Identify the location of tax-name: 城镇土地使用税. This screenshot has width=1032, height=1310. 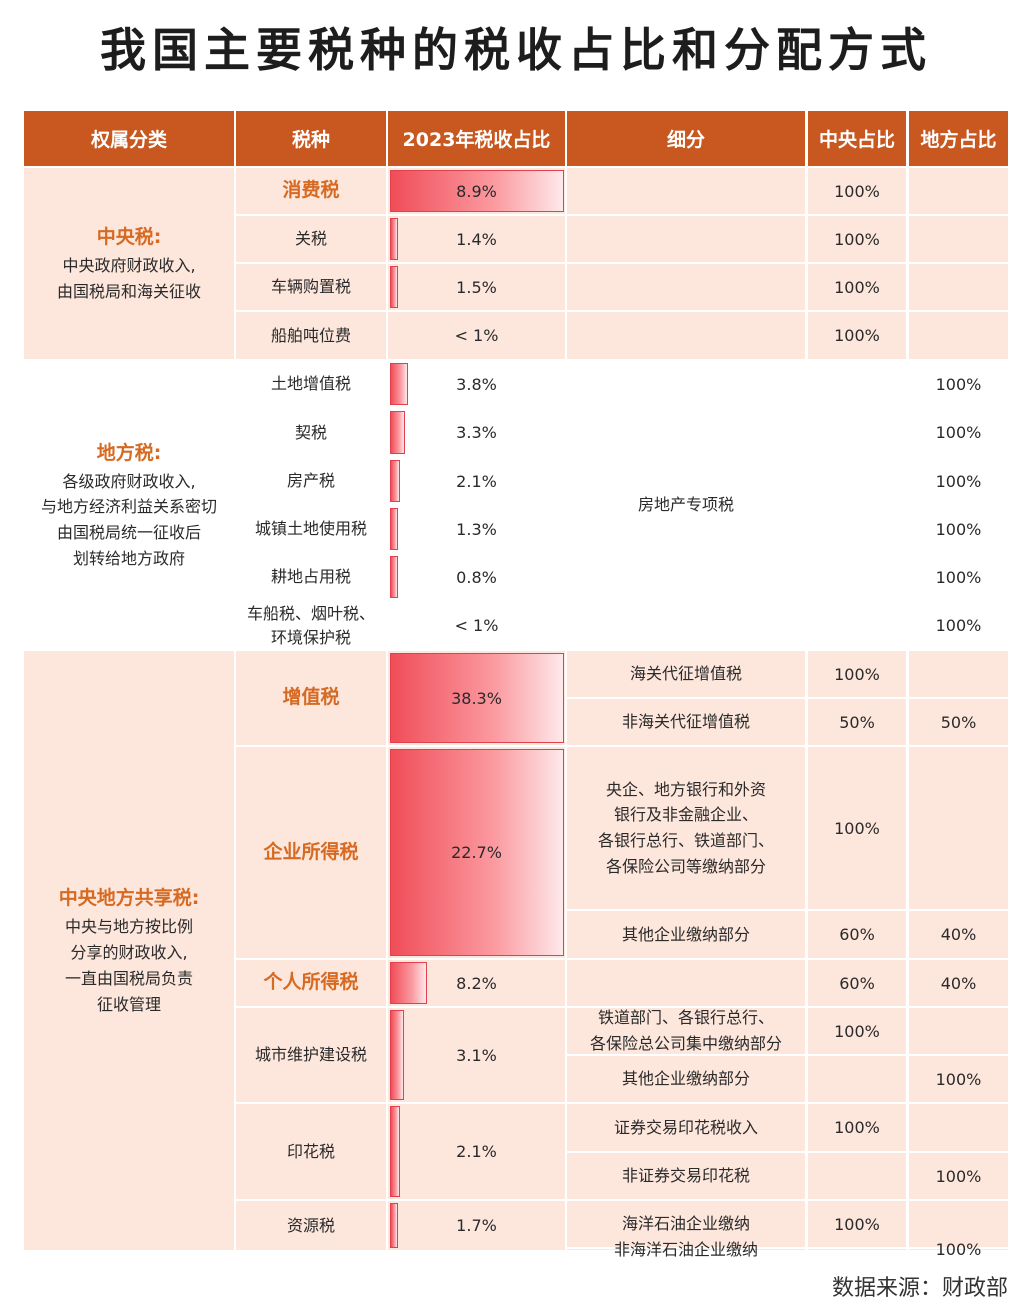
(311, 529).